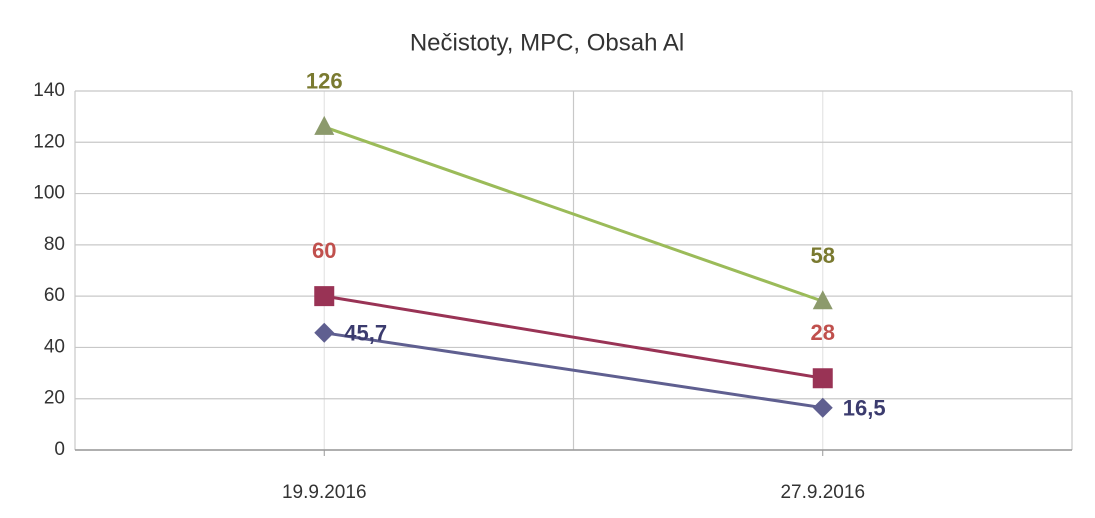 The height and width of the screenshot is (518, 1095). Describe the element at coordinates (864, 408) in the screenshot. I see `data-label: 16,5` at that location.